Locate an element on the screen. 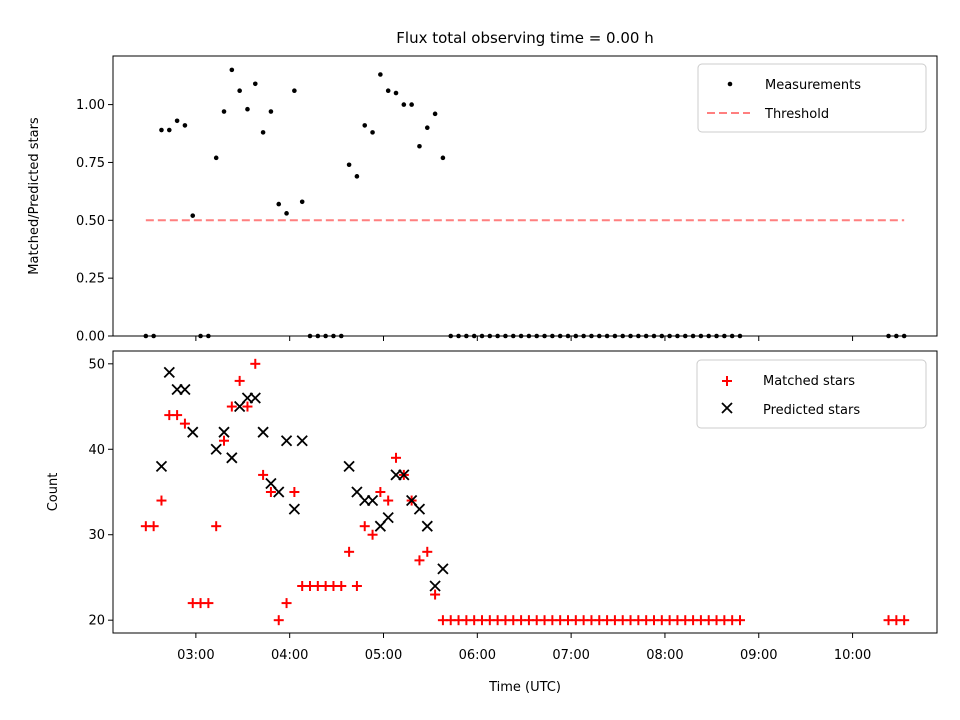  x-tick-label: 10:00 is located at coordinates (852, 655).